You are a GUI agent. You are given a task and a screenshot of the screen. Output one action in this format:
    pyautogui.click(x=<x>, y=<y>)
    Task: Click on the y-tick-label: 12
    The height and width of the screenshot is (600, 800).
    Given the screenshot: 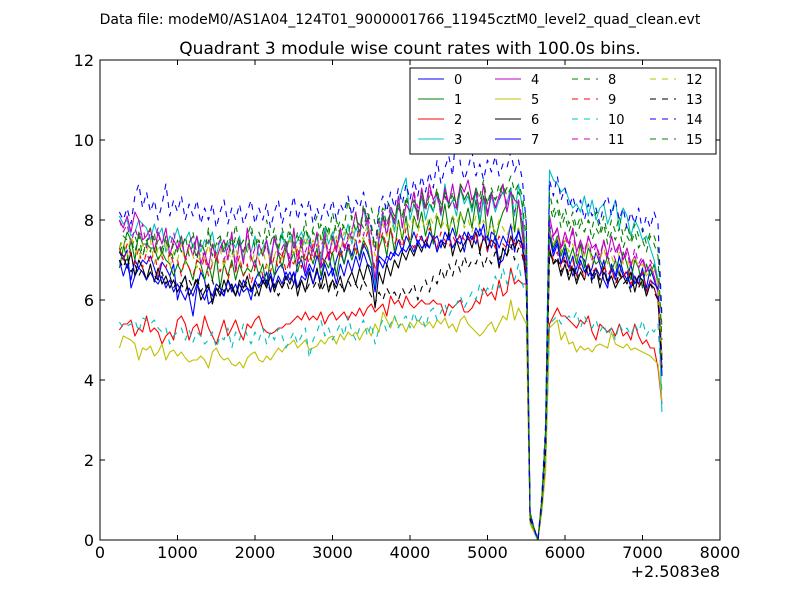 What is the action you would take?
    pyautogui.click(x=84, y=60)
    